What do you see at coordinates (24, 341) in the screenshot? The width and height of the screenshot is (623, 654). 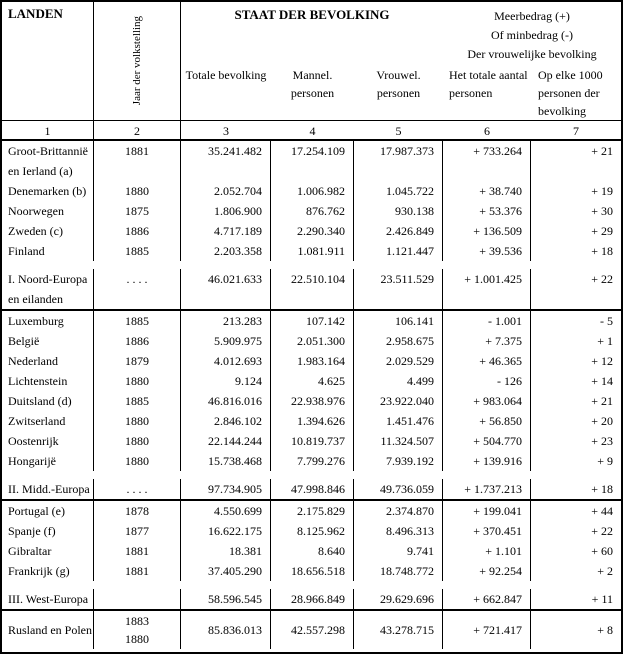 I see `land-line: België` at bounding box center [24, 341].